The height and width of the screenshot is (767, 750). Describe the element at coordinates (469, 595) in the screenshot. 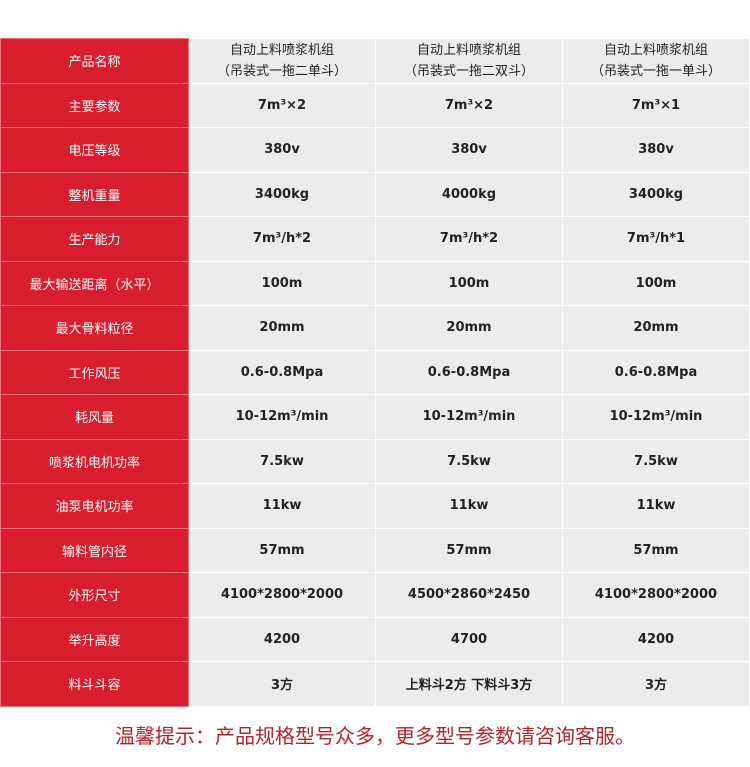

I see `row-value: 4500*2860*2450` at that location.